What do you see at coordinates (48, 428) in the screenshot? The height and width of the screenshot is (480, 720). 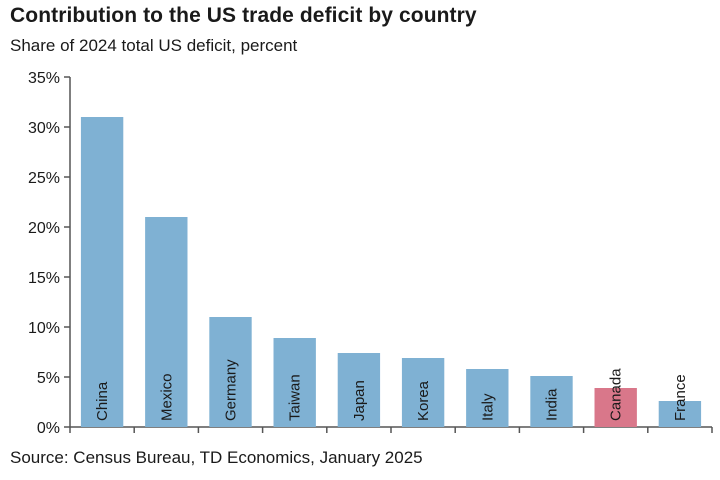 I see `y-tick-label: 0%` at bounding box center [48, 428].